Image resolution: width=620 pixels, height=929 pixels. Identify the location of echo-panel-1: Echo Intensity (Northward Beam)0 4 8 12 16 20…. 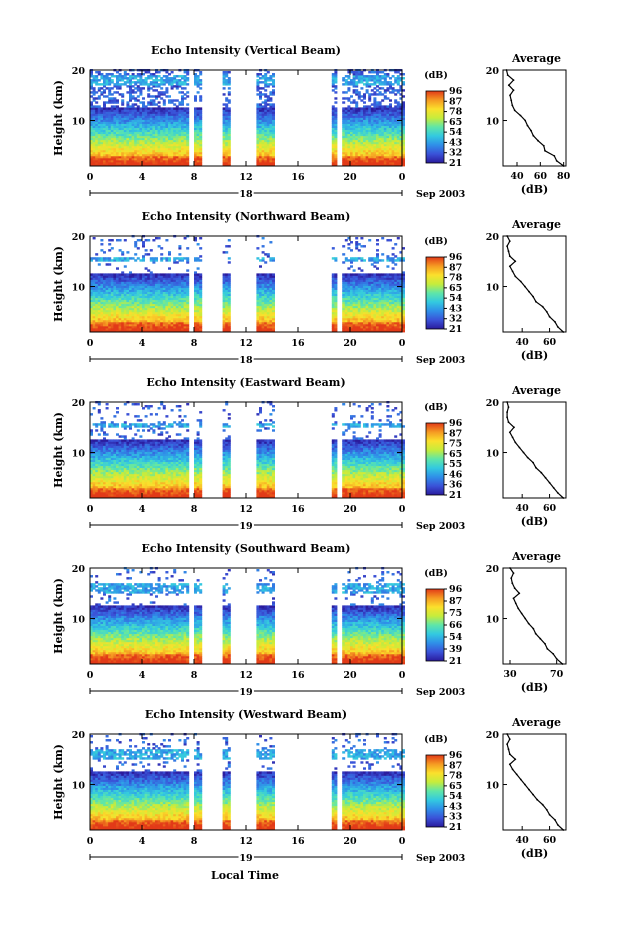
(309, 289).